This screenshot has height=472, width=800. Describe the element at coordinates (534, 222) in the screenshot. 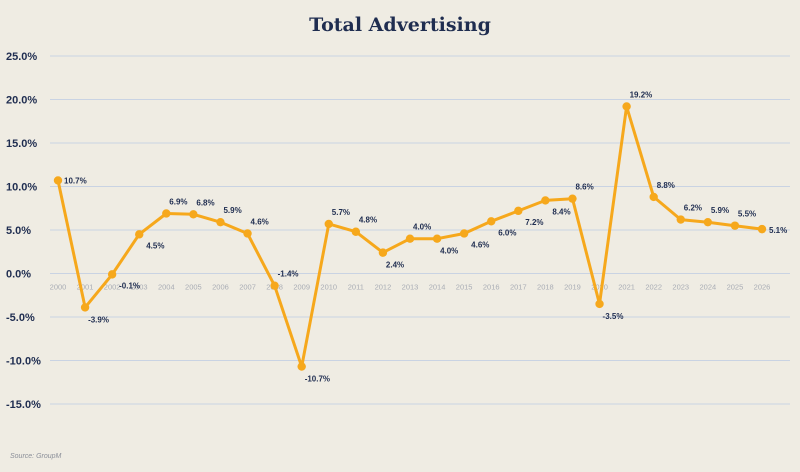

I see `data-label: 7.2%` at that location.